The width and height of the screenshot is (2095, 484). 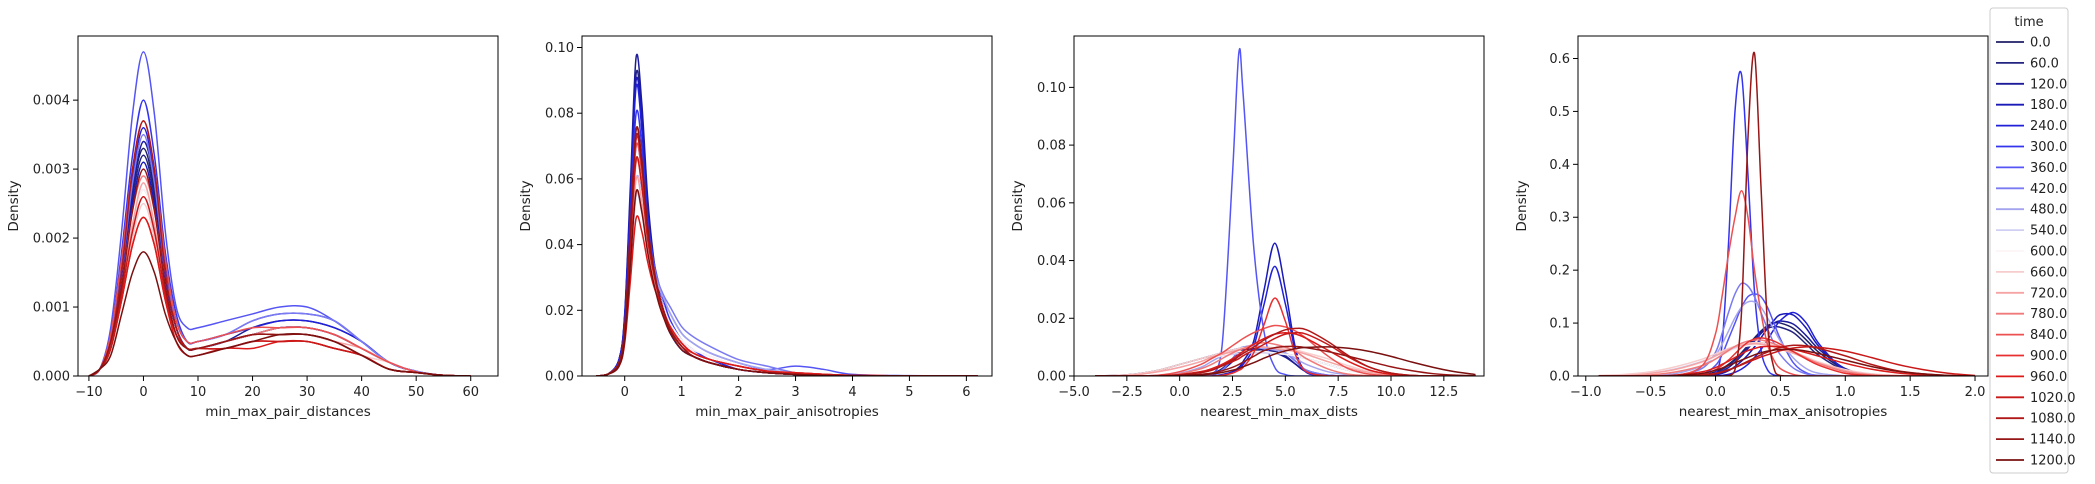 What do you see at coordinates (738, 392) in the screenshot?
I see `x-tick-label: 2` at bounding box center [738, 392].